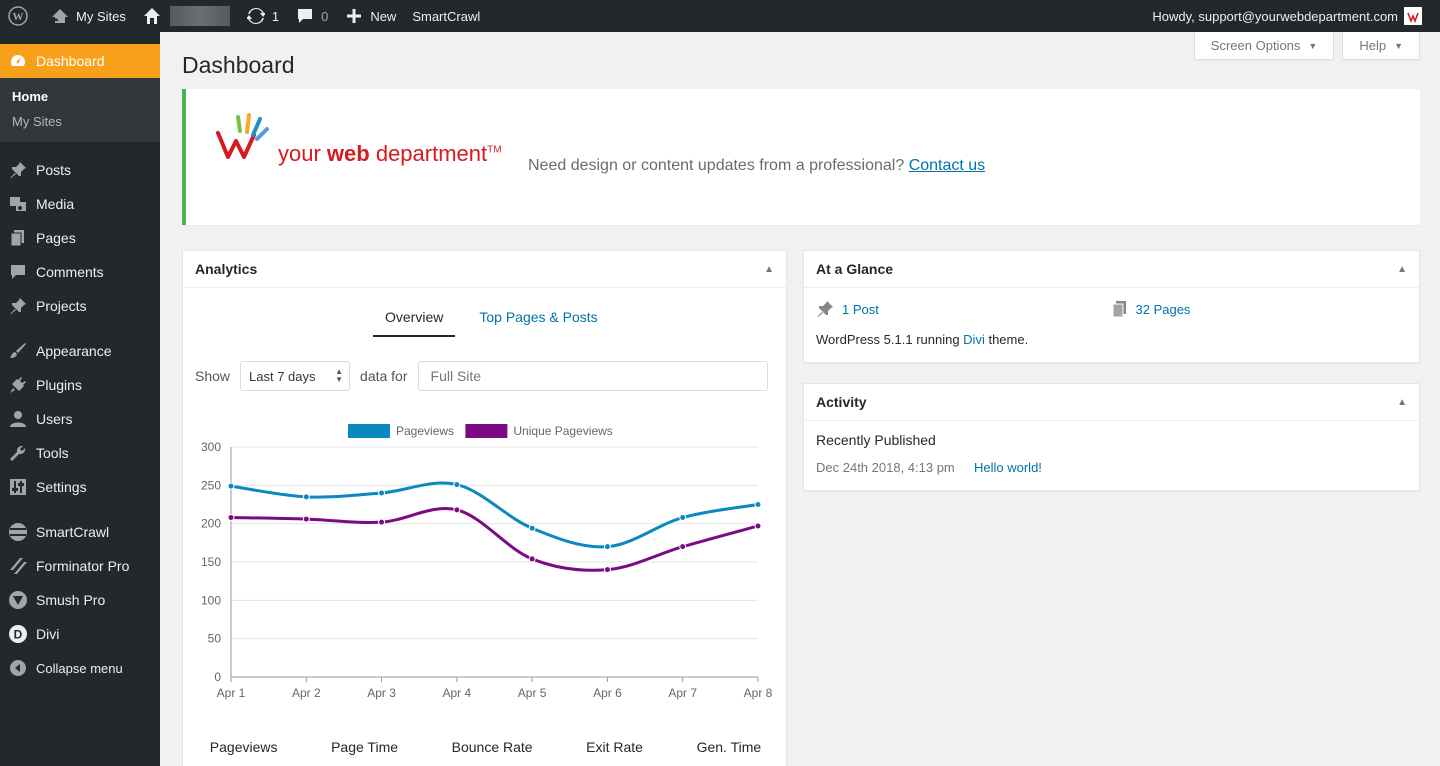  What do you see at coordinates (80, 306) in the screenshot?
I see `sidebar-item-projects: Projects` at bounding box center [80, 306].